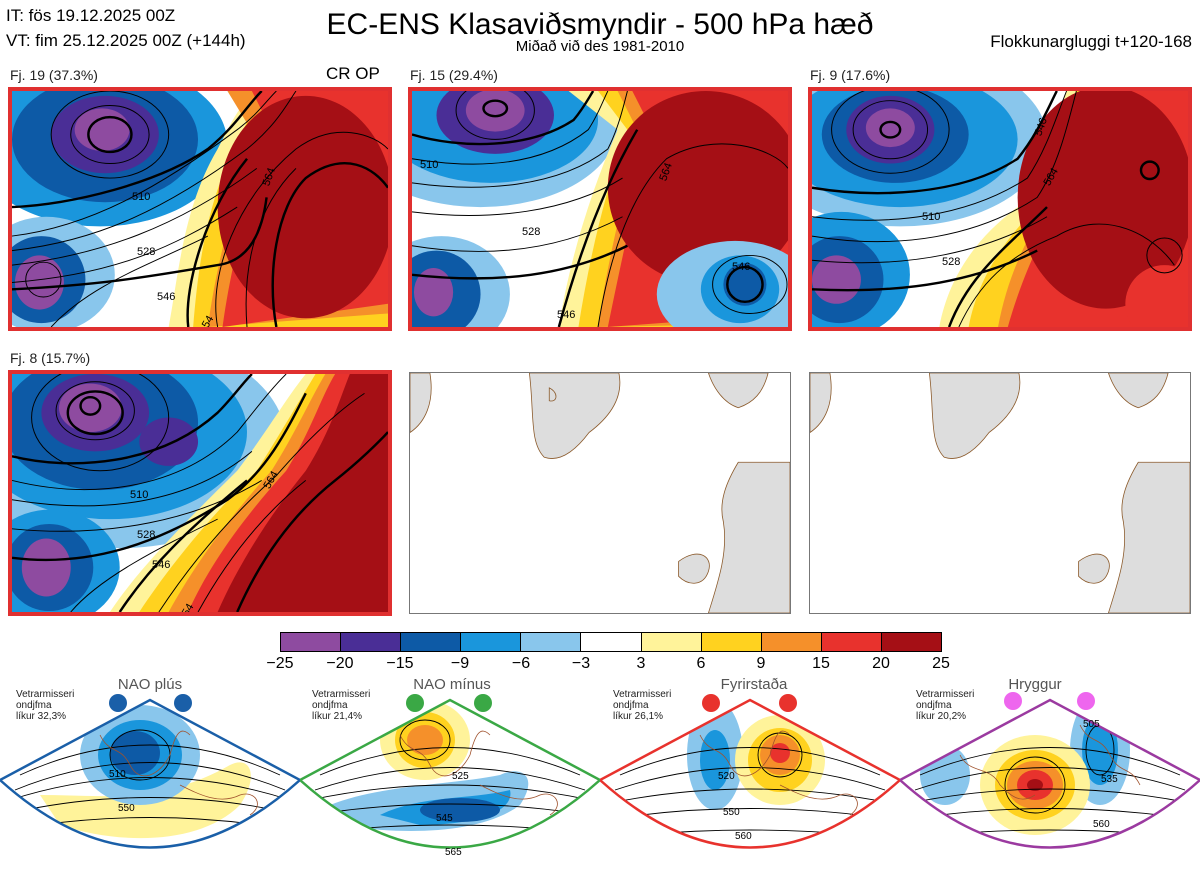 This screenshot has width=1200, height=871. Describe the element at coordinates (126, 808) in the screenshot. I see `regime-1-contour: 550` at that location.